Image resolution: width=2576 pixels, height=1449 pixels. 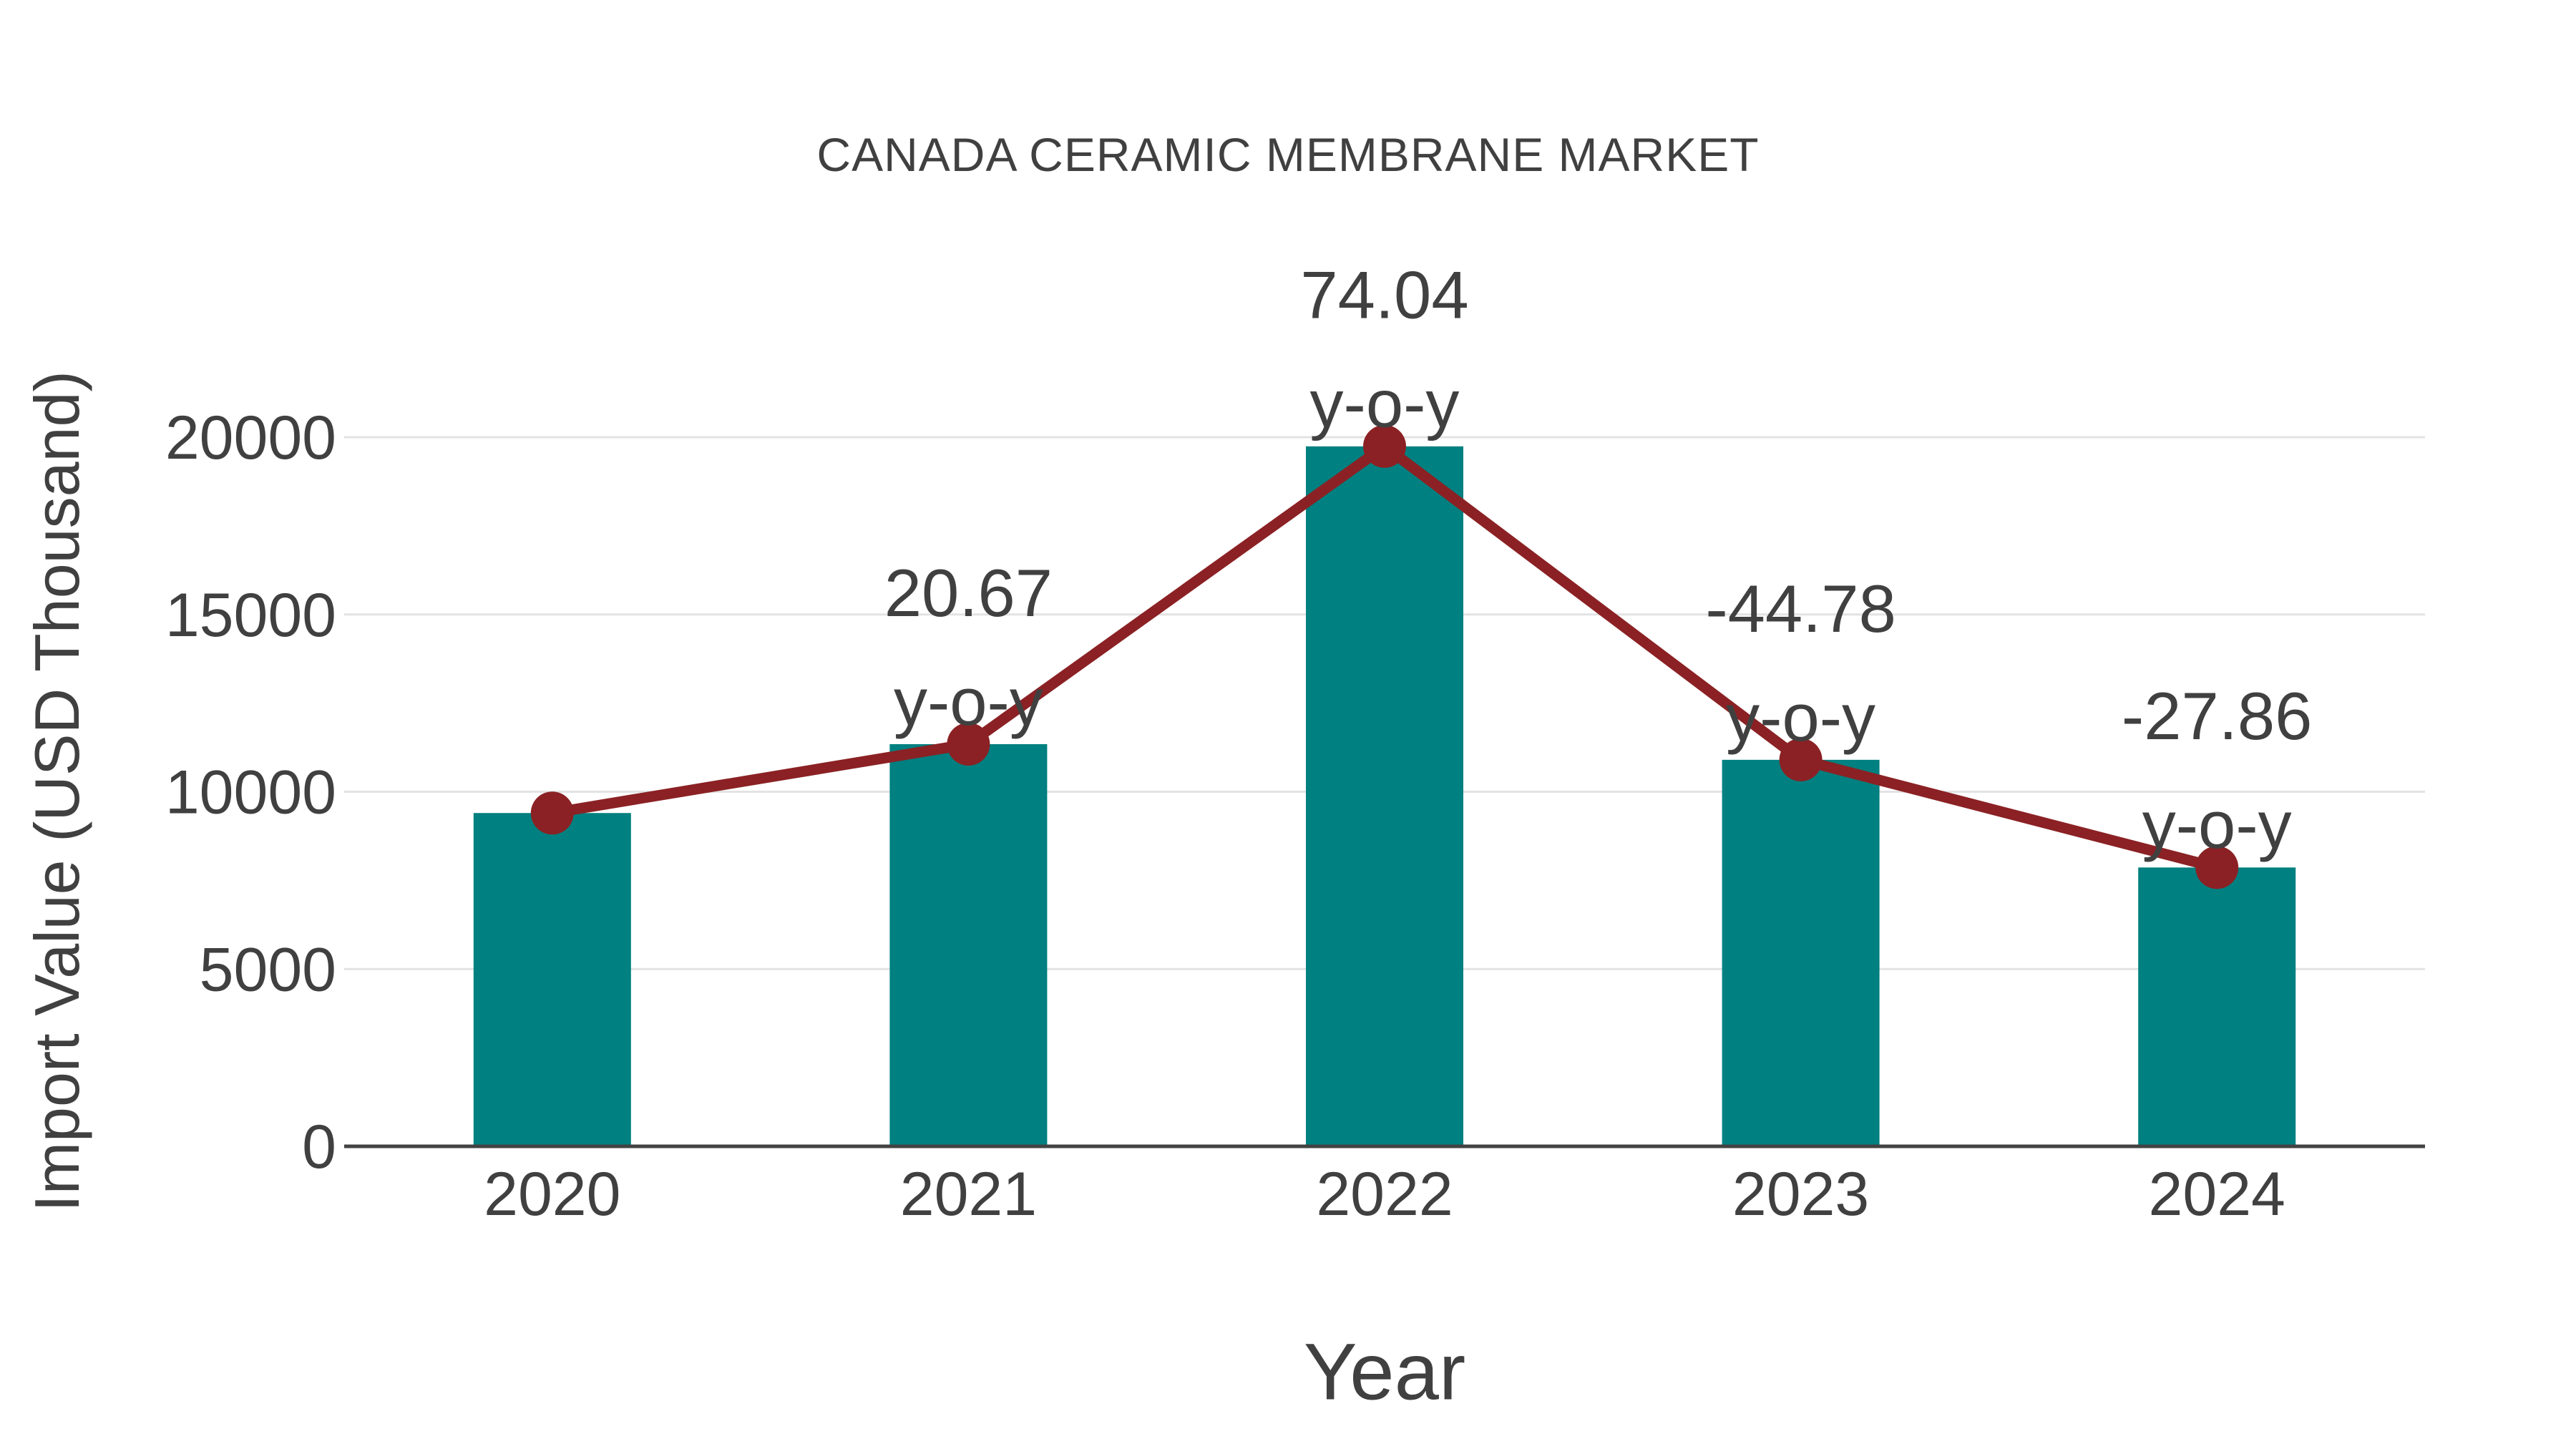 I want to click on y-axis-title: Import Value (USD Thousand), so click(x=56, y=791).